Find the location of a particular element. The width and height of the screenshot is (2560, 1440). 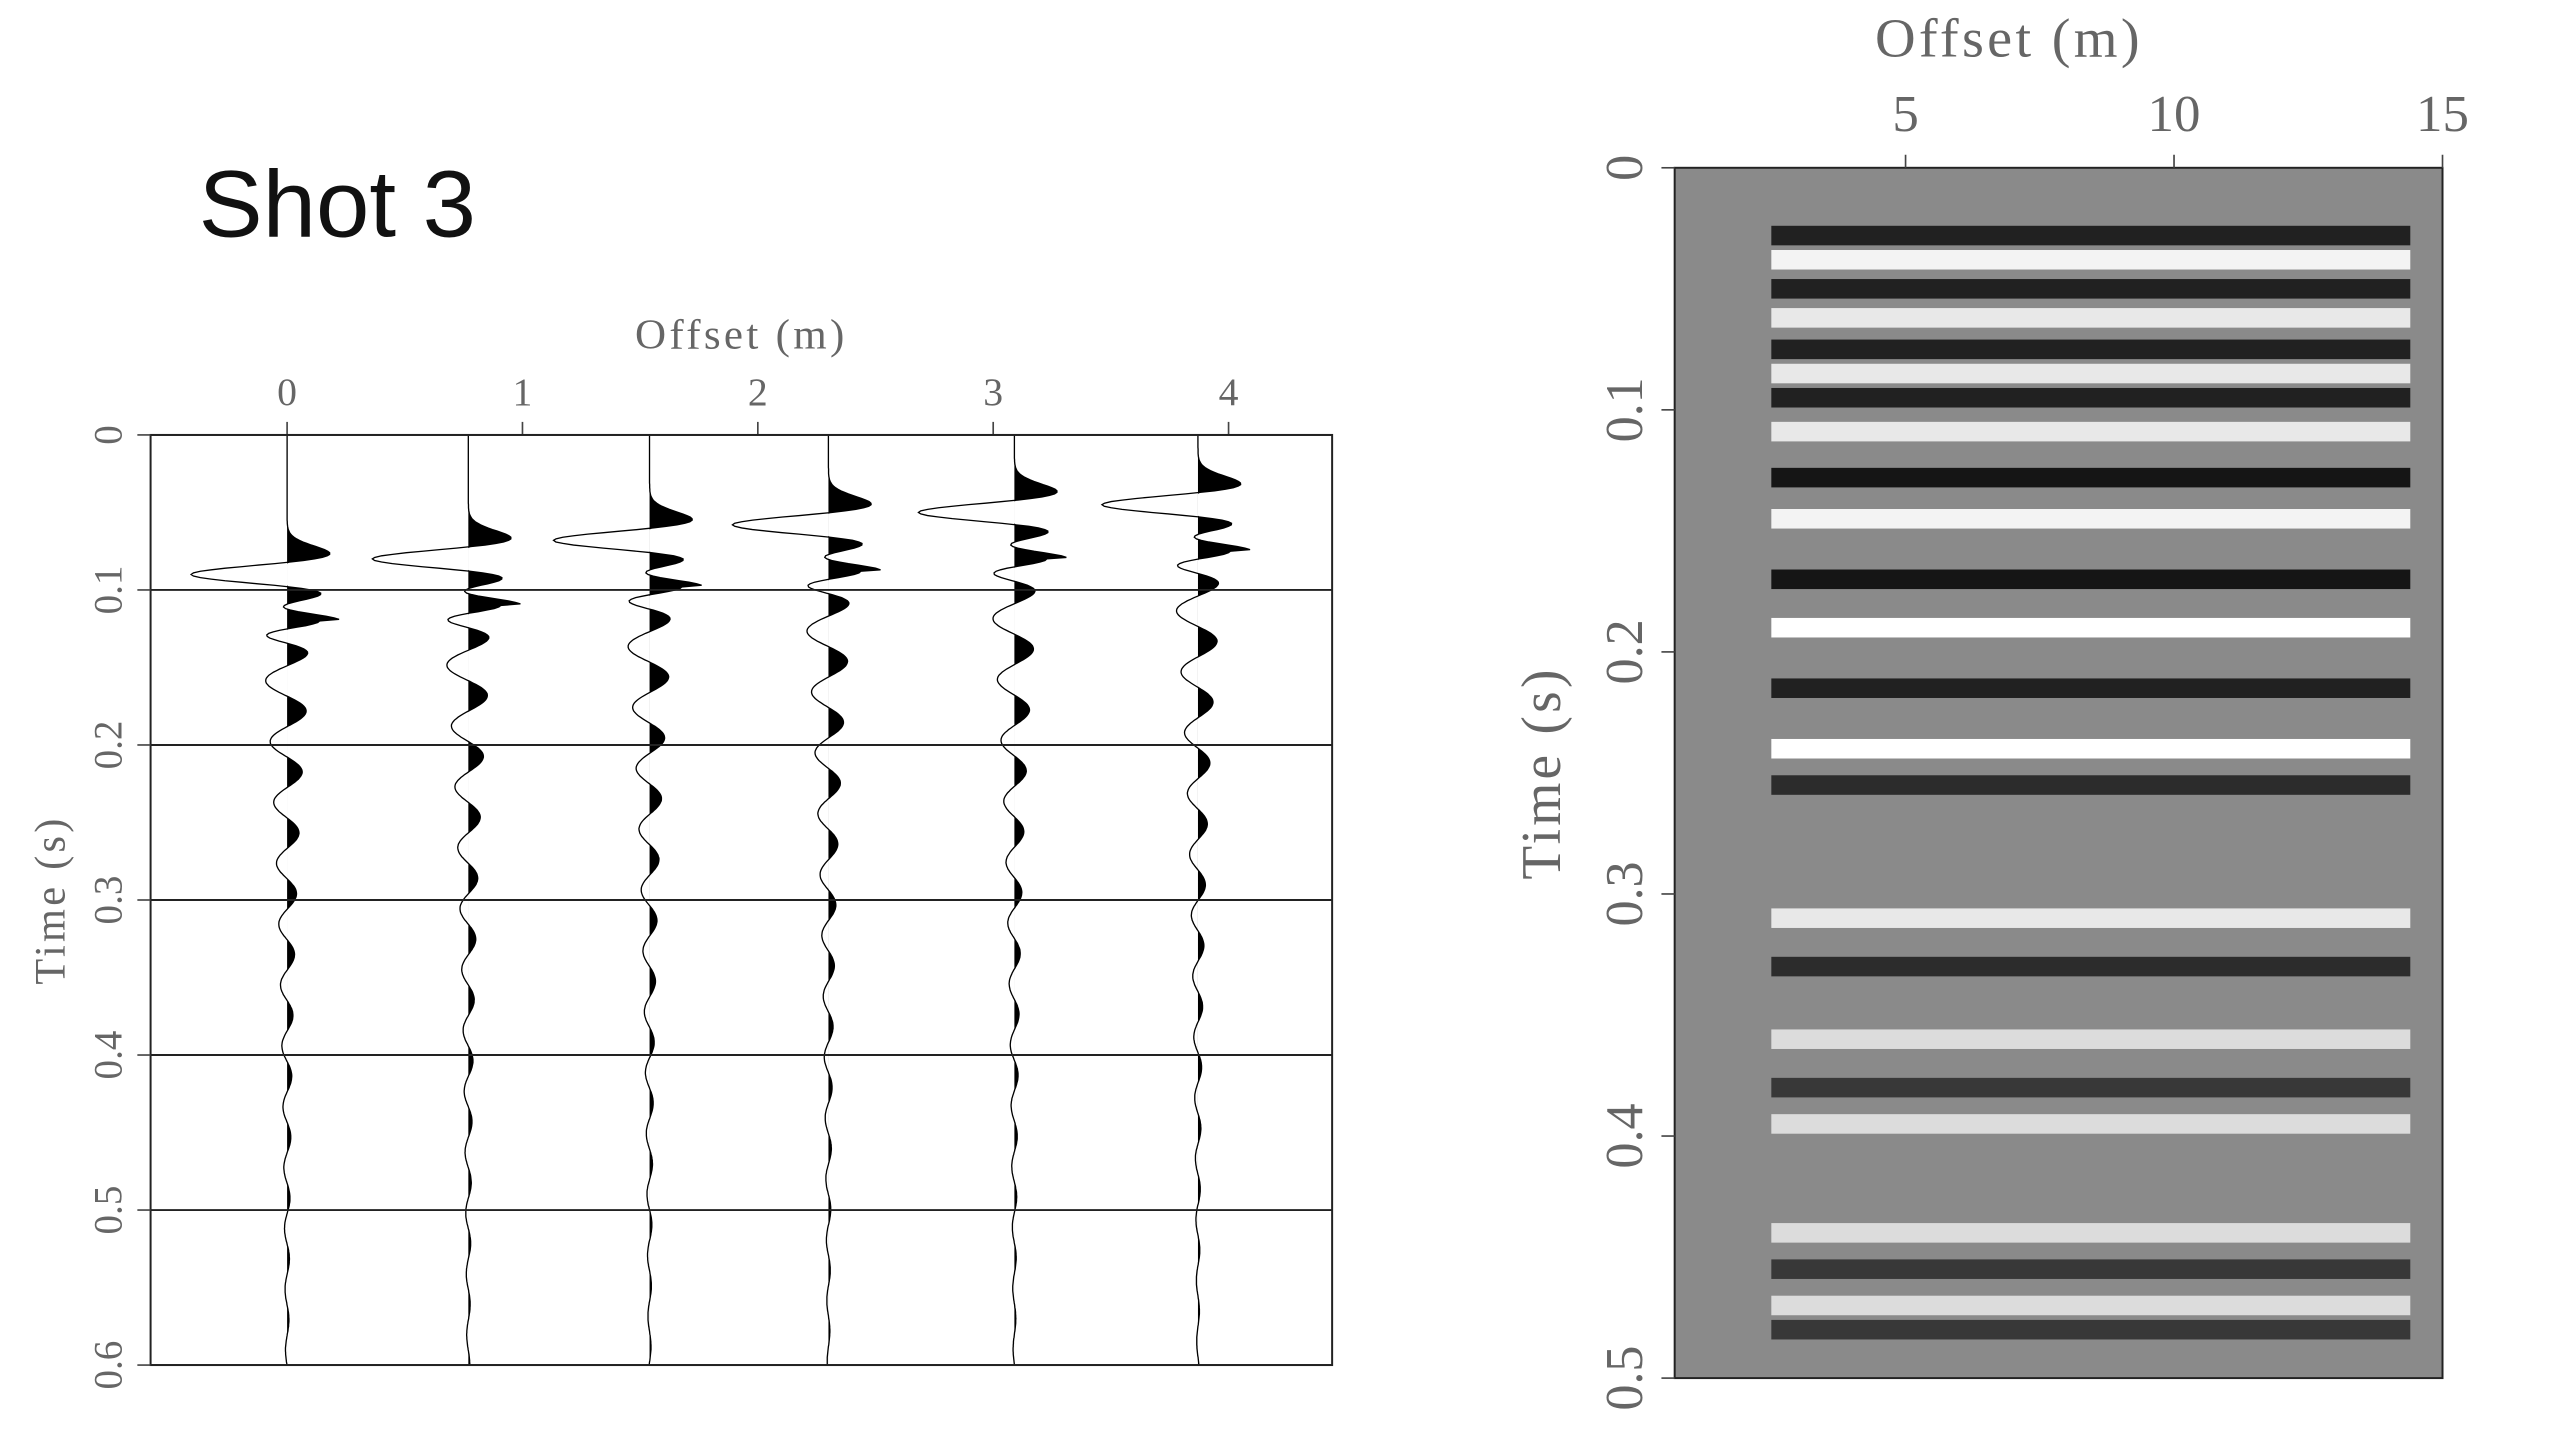

x-tick-label: 15 is located at coordinates (2442, 114).